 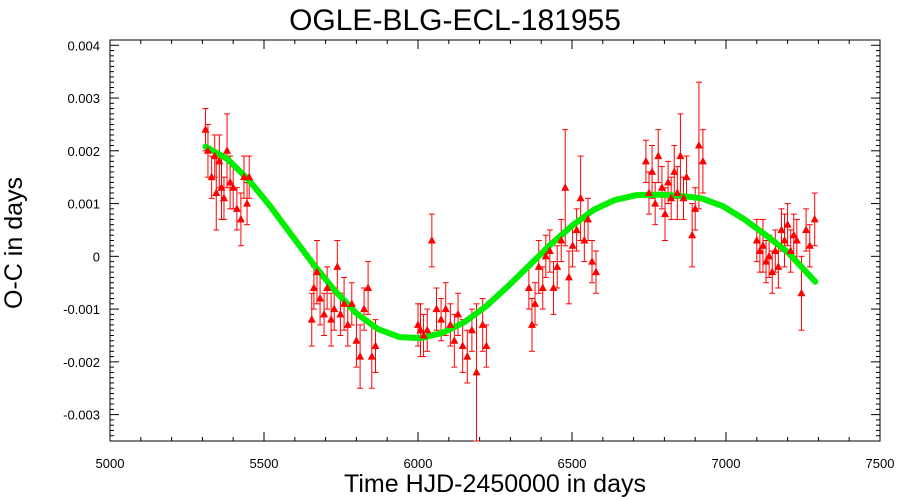 What do you see at coordinates (81, 415) in the screenshot?
I see `y-tick-label: -0.003` at bounding box center [81, 415].